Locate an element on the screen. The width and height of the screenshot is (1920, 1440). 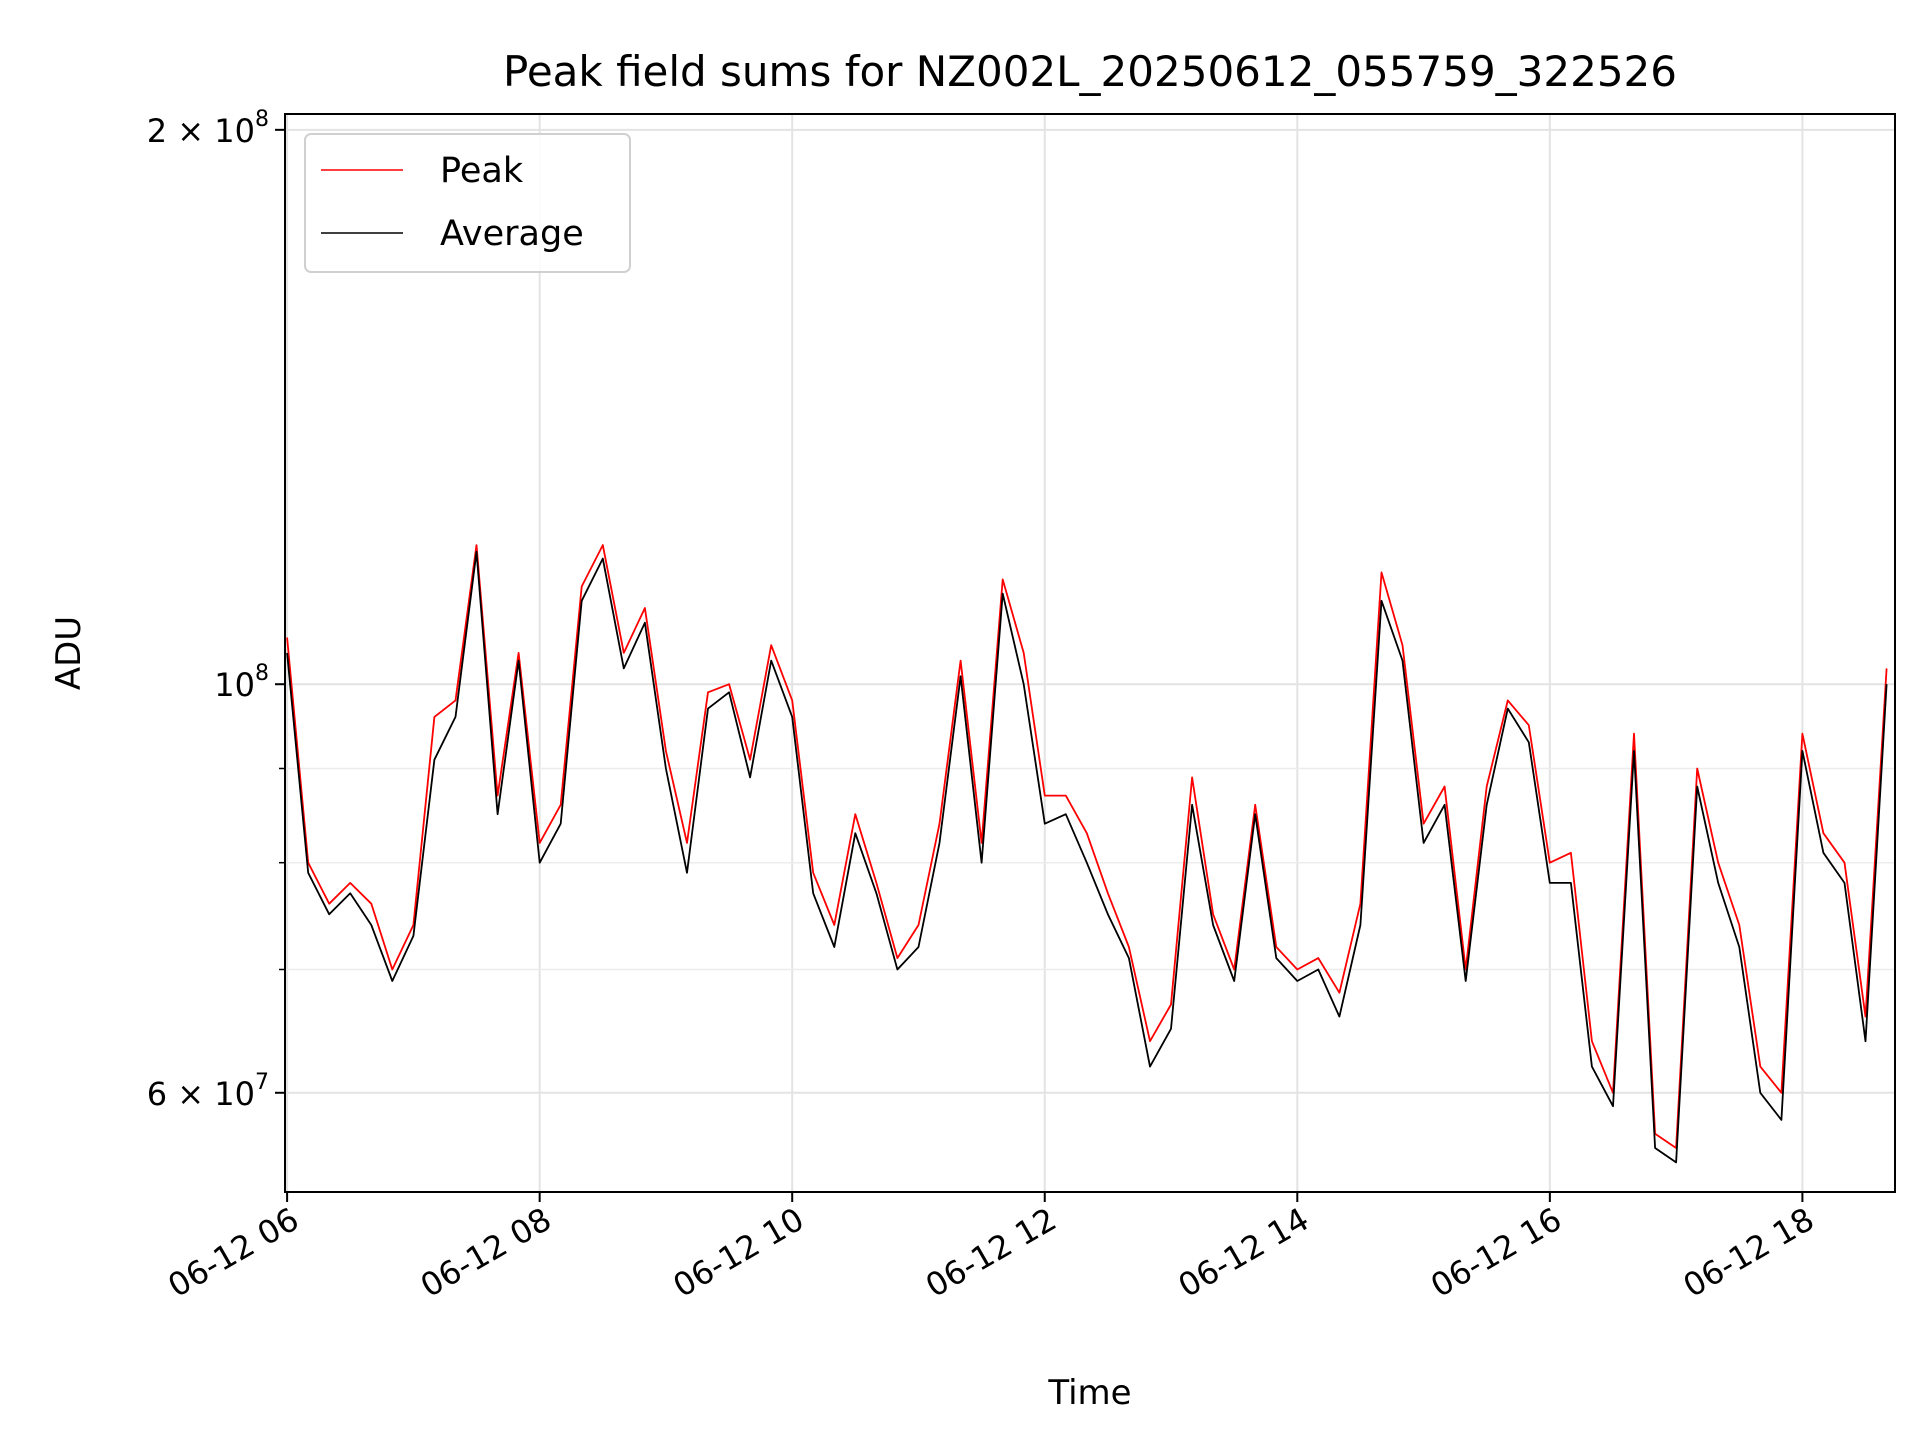
x-tick-label: 06-12 18 is located at coordinates (1749, 1252).